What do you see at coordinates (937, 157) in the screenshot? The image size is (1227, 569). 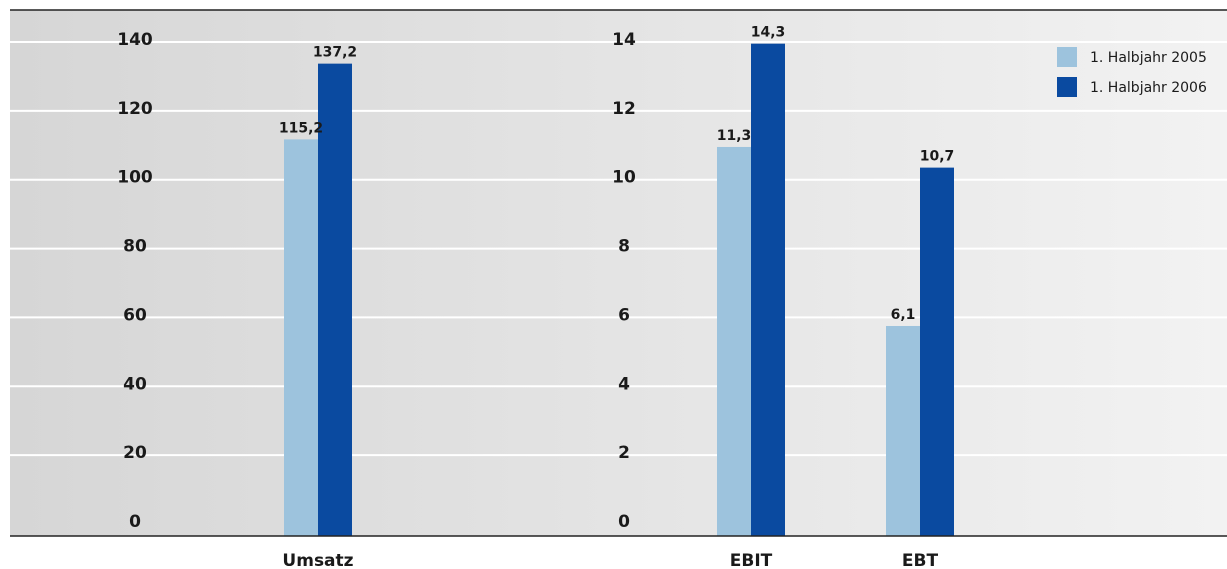 I see `data-label: 10,7` at bounding box center [937, 157].